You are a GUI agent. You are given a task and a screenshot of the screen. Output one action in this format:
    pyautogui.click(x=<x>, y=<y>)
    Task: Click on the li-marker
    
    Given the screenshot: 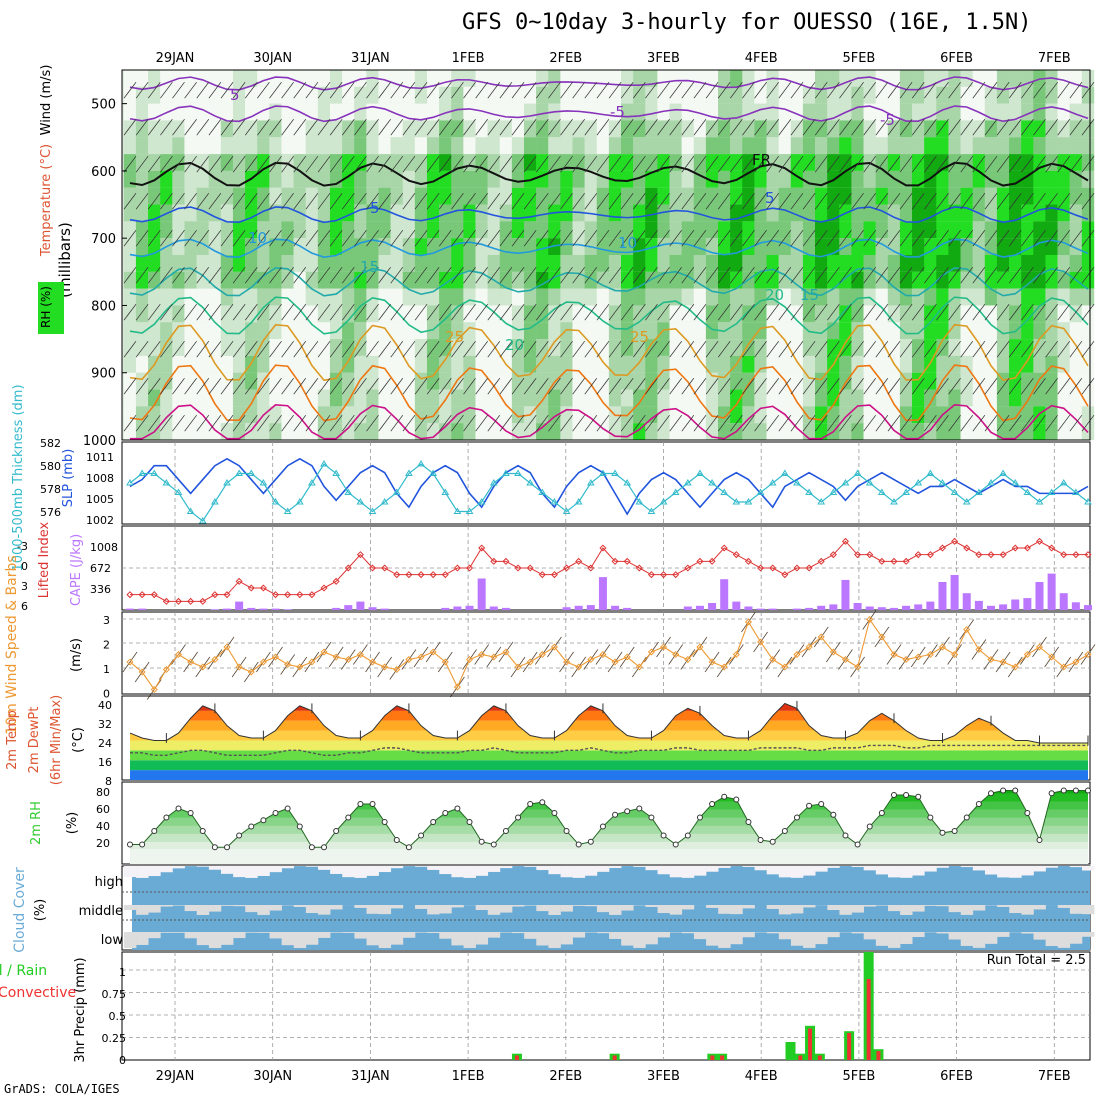 What is the action you would take?
    pyautogui.click(x=676, y=575)
    